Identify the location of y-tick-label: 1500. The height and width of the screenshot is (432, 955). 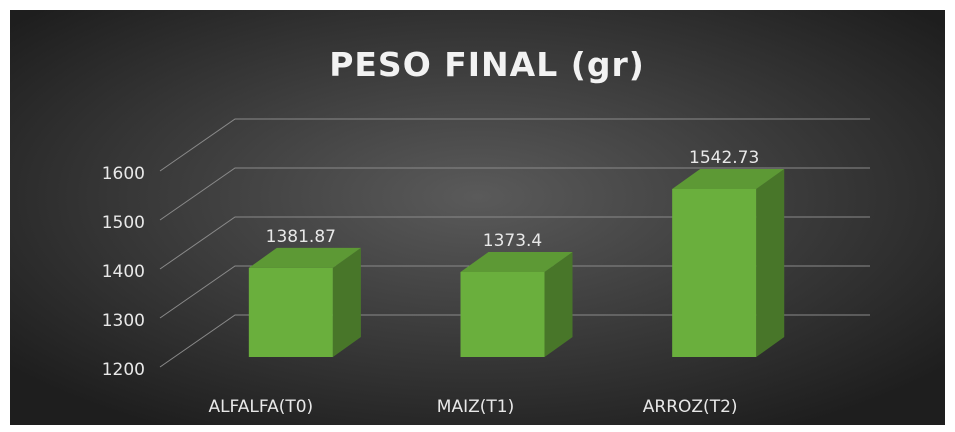
(123, 223).